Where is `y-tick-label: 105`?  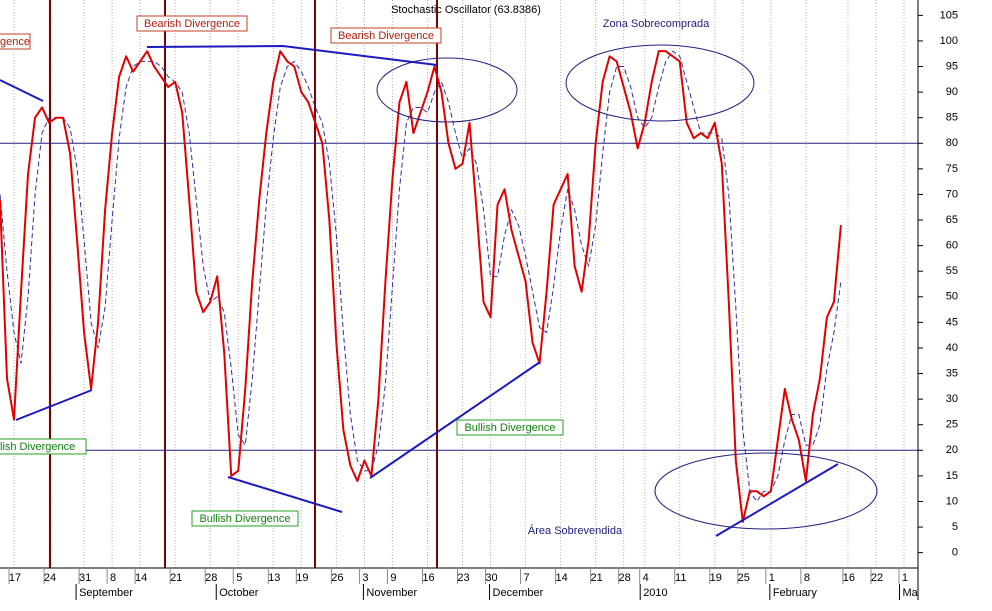
y-tick-label: 105 is located at coordinates (949, 15).